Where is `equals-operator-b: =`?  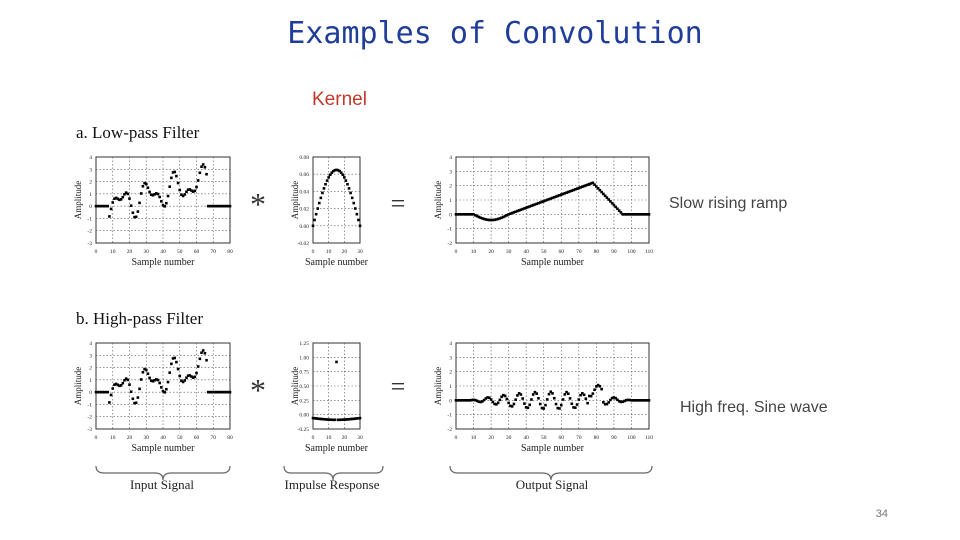 equals-operator-b: = is located at coordinates (398, 386).